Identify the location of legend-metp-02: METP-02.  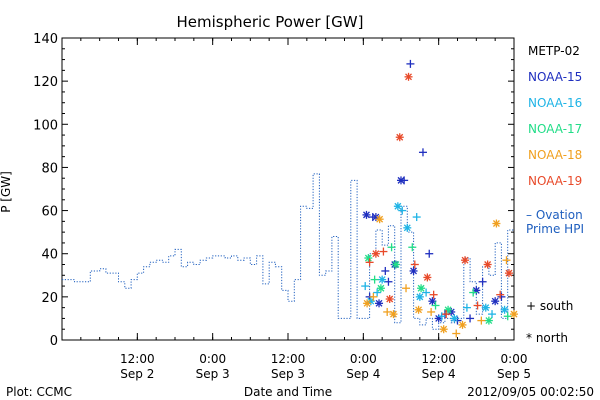
(554, 51).